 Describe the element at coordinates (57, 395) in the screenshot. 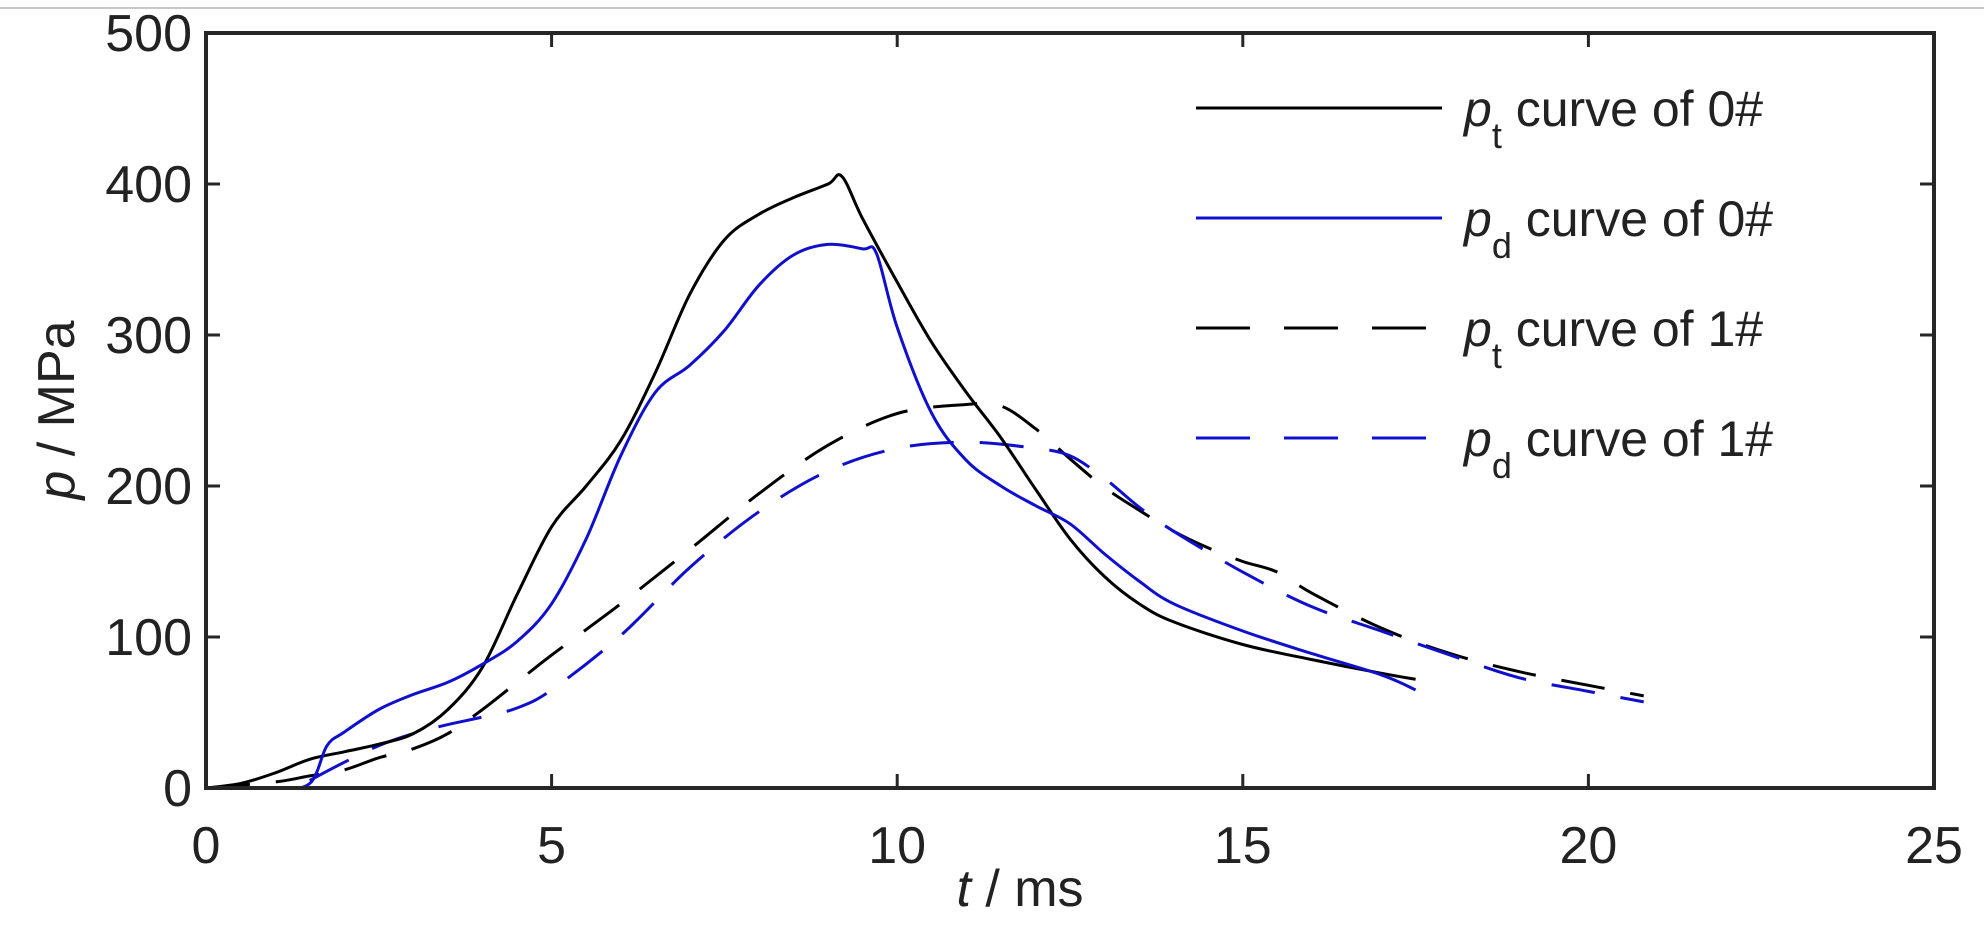

I see `y-axis-unit: / MPa` at that location.